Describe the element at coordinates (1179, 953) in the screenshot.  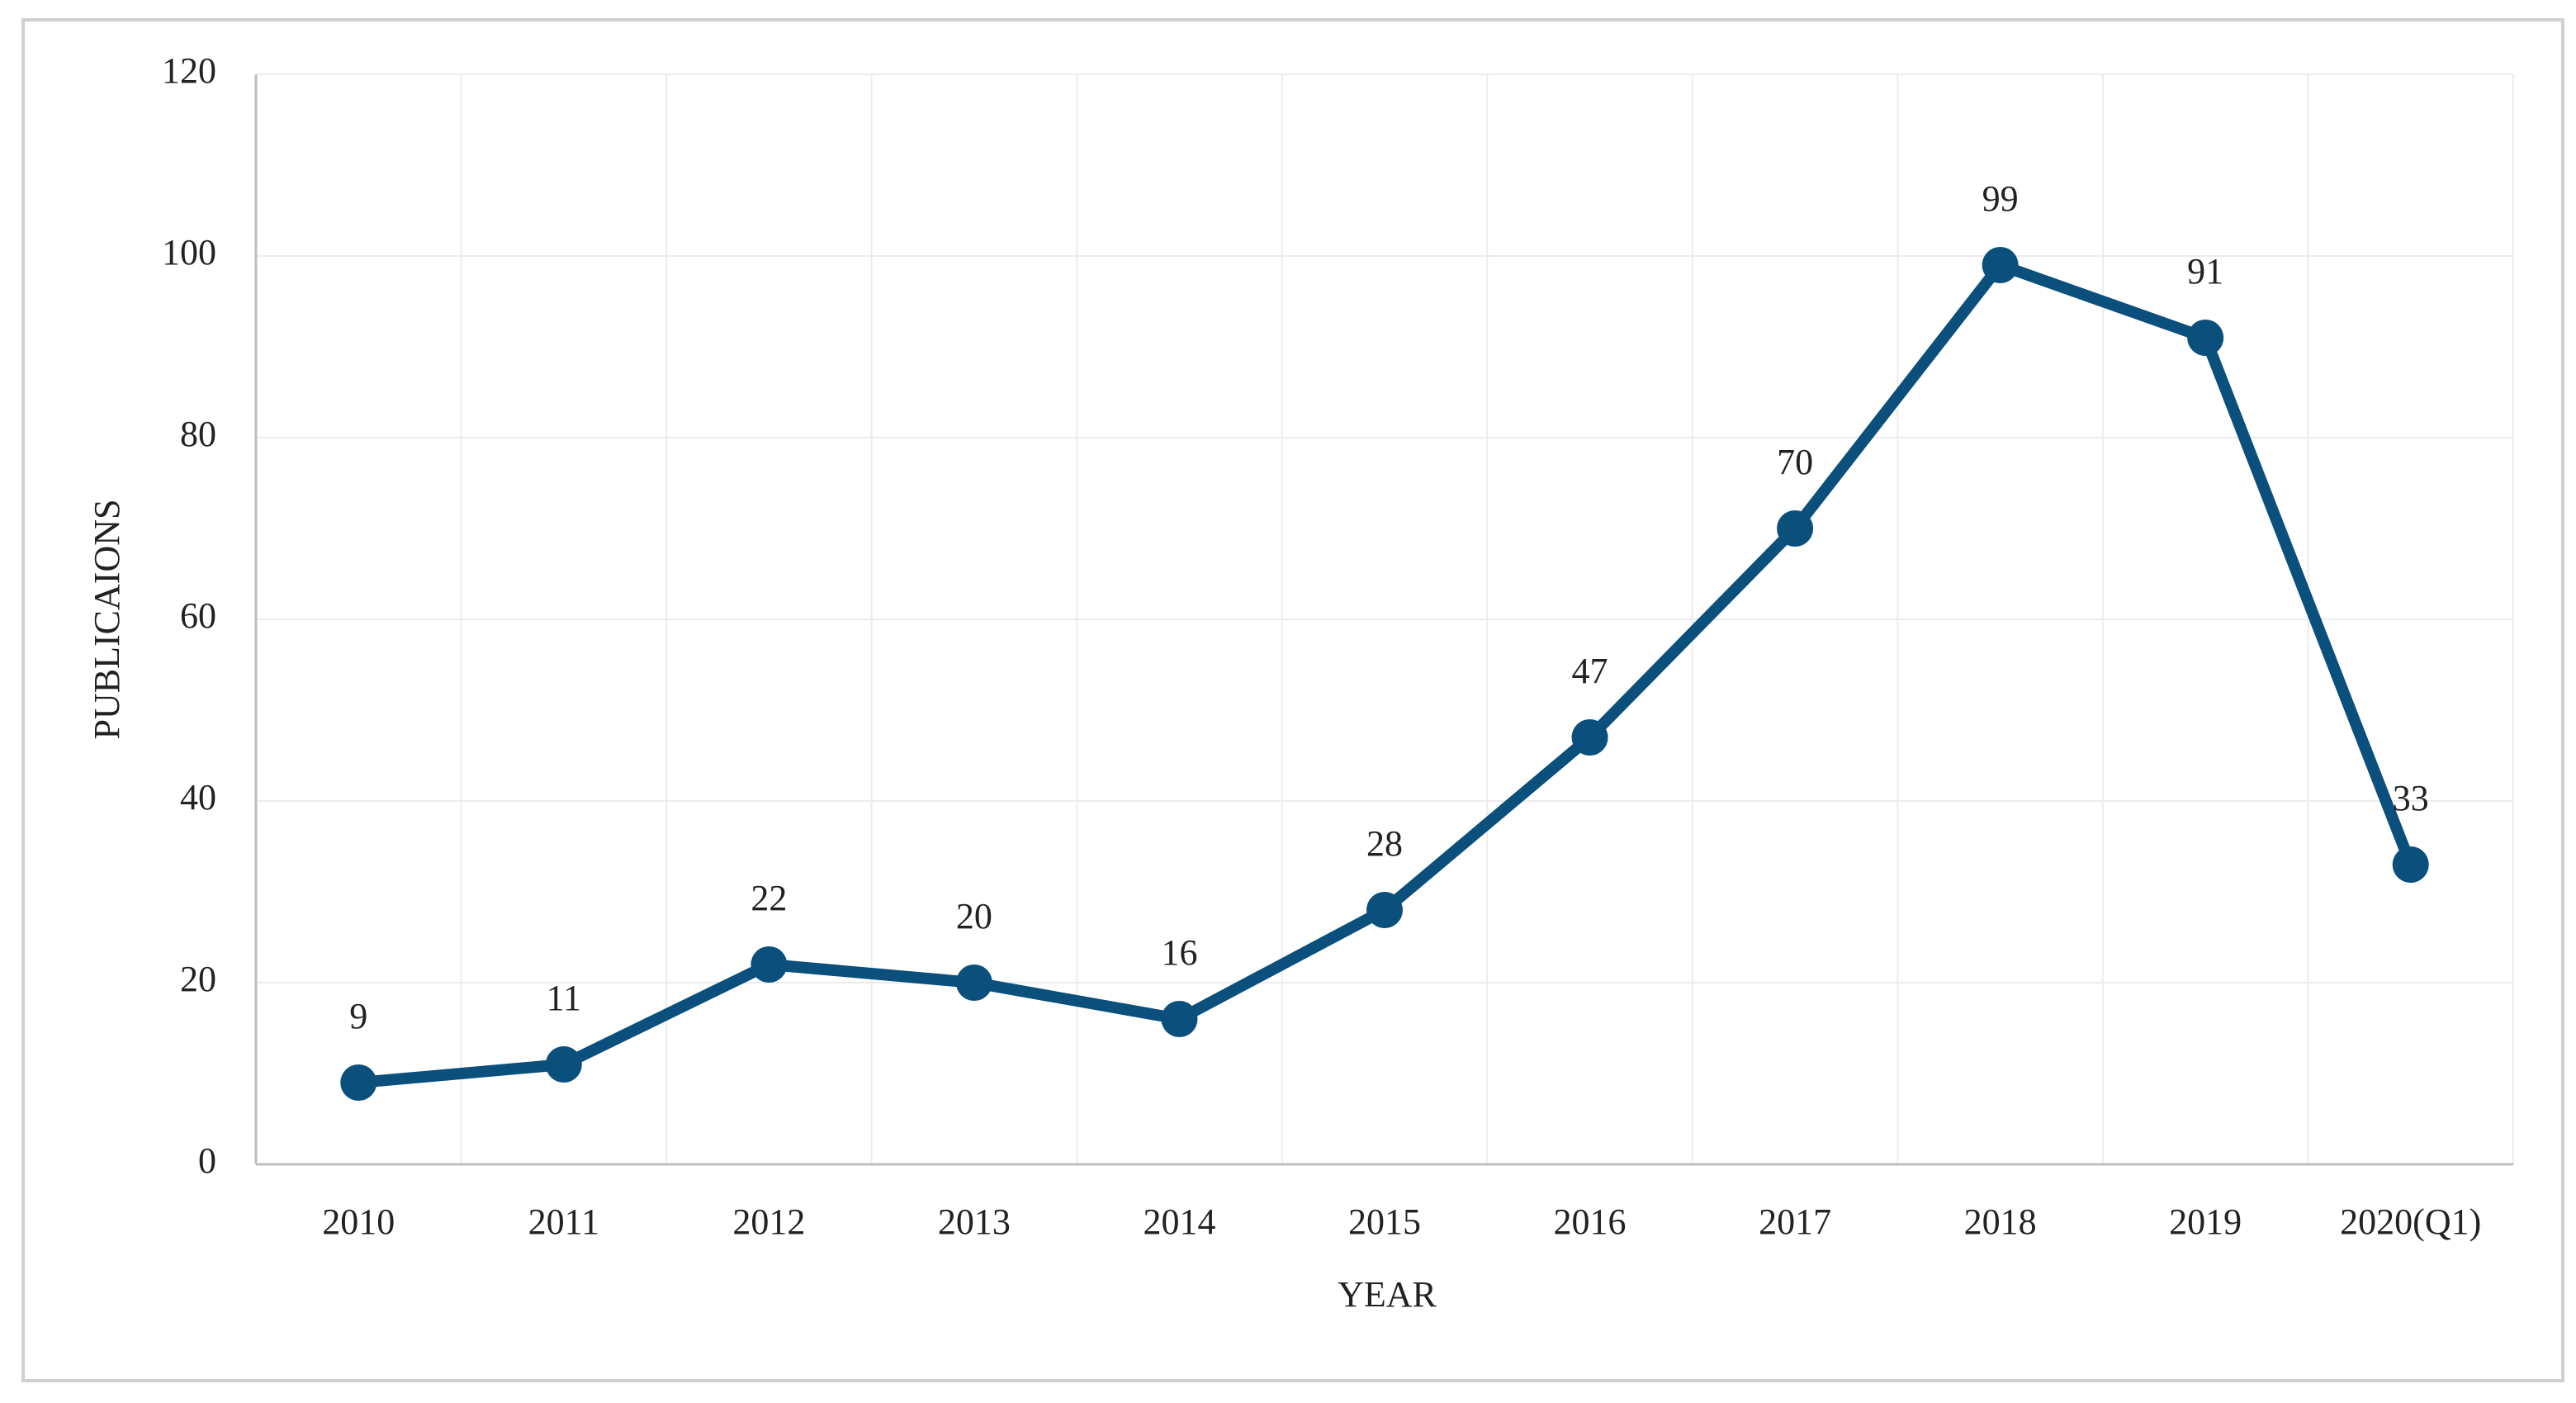
I see `data-label: 16` at that location.